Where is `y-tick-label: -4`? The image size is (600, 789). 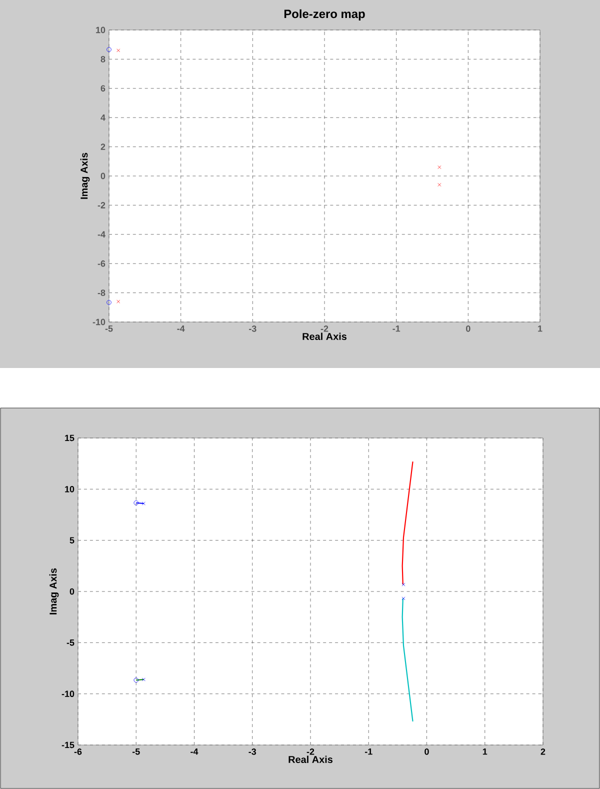 y-tick-label: -4 is located at coordinates (102, 234).